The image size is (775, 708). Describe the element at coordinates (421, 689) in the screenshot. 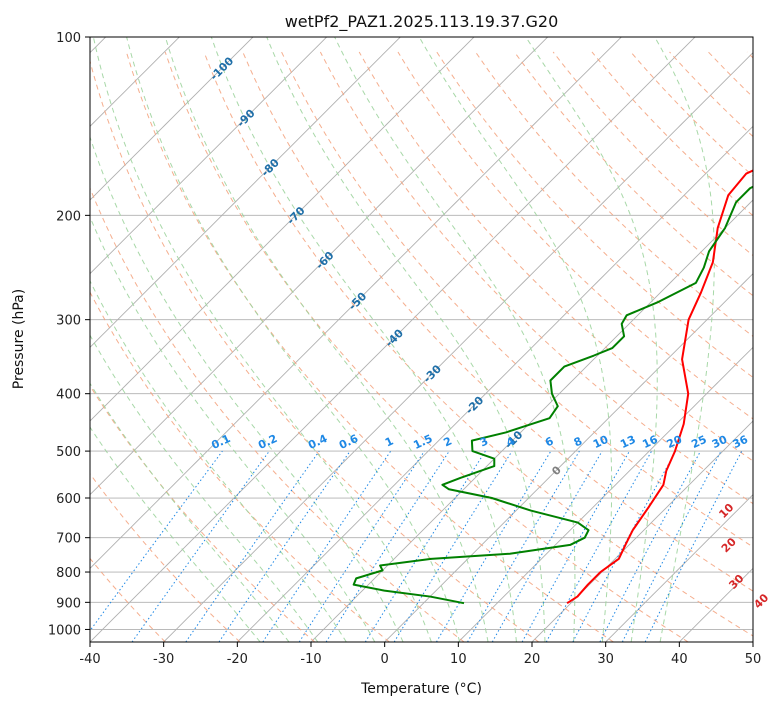

I see `x-axis-title: Temperature (°C)` at that location.